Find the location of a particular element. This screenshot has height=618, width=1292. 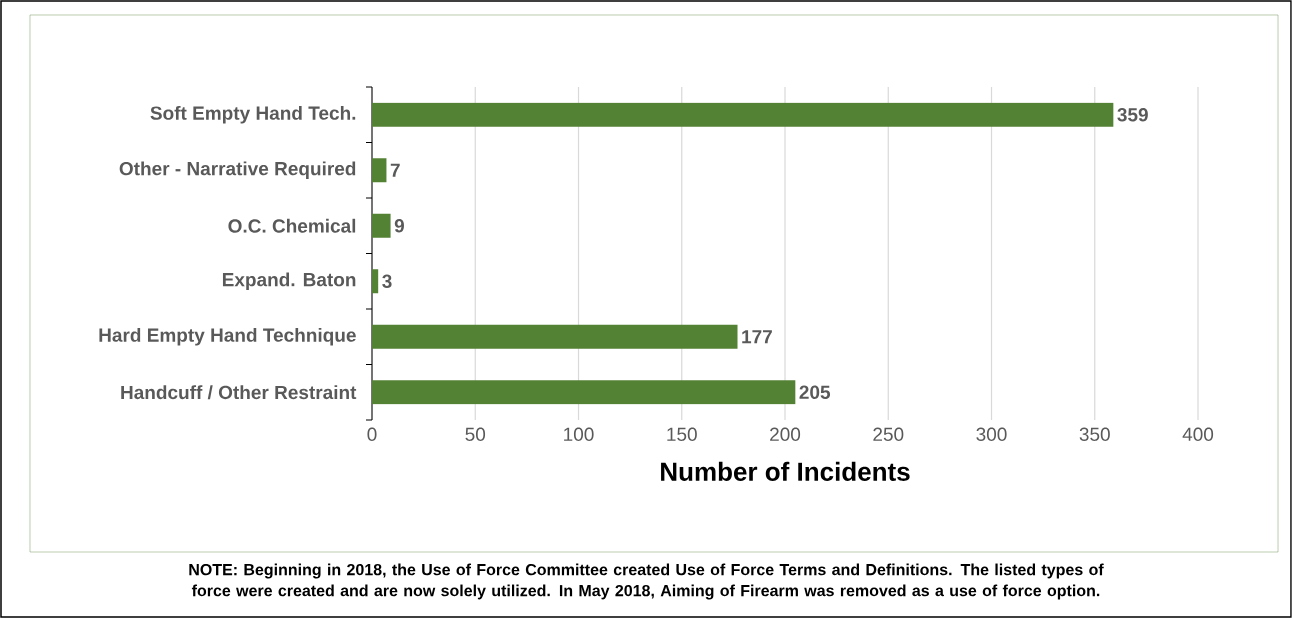

y-tick-label: Soft Empty Hand Tech. is located at coordinates (253, 114).